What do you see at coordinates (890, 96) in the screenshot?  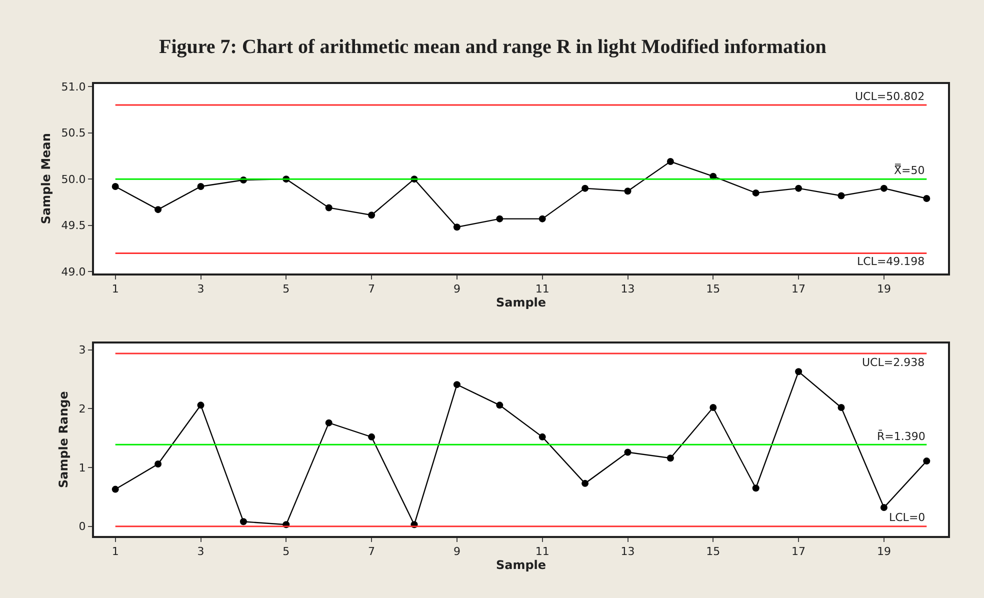 I see `ref-line-label: UCL=50.802` at bounding box center [890, 96].